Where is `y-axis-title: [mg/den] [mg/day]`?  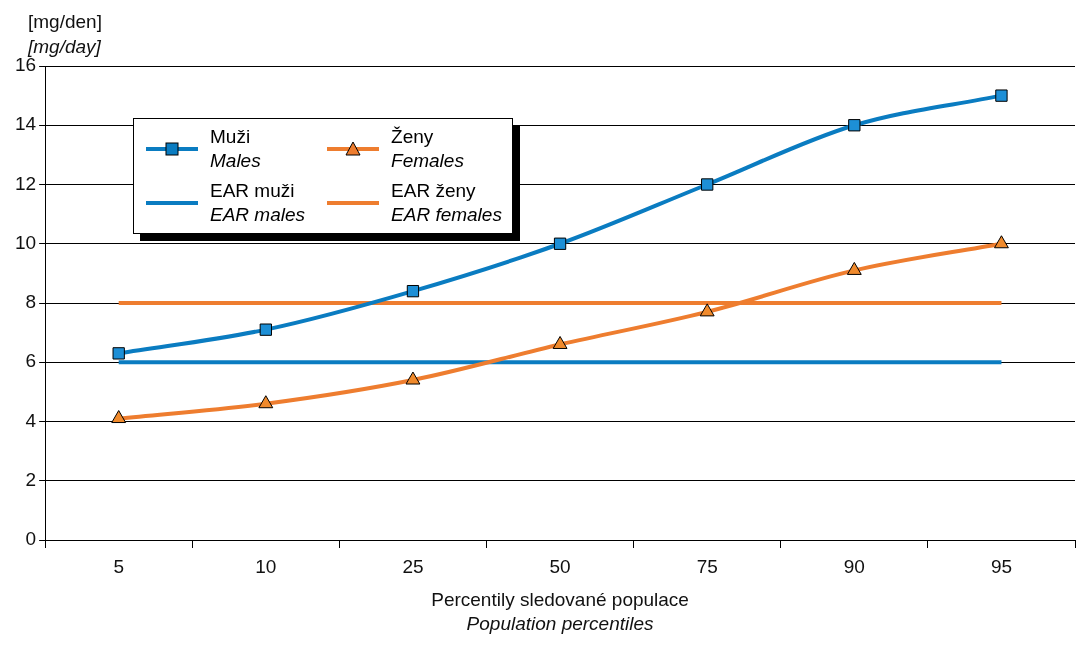
y-axis-title: [mg/den] [mg/day] is located at coordinates (64, 34).